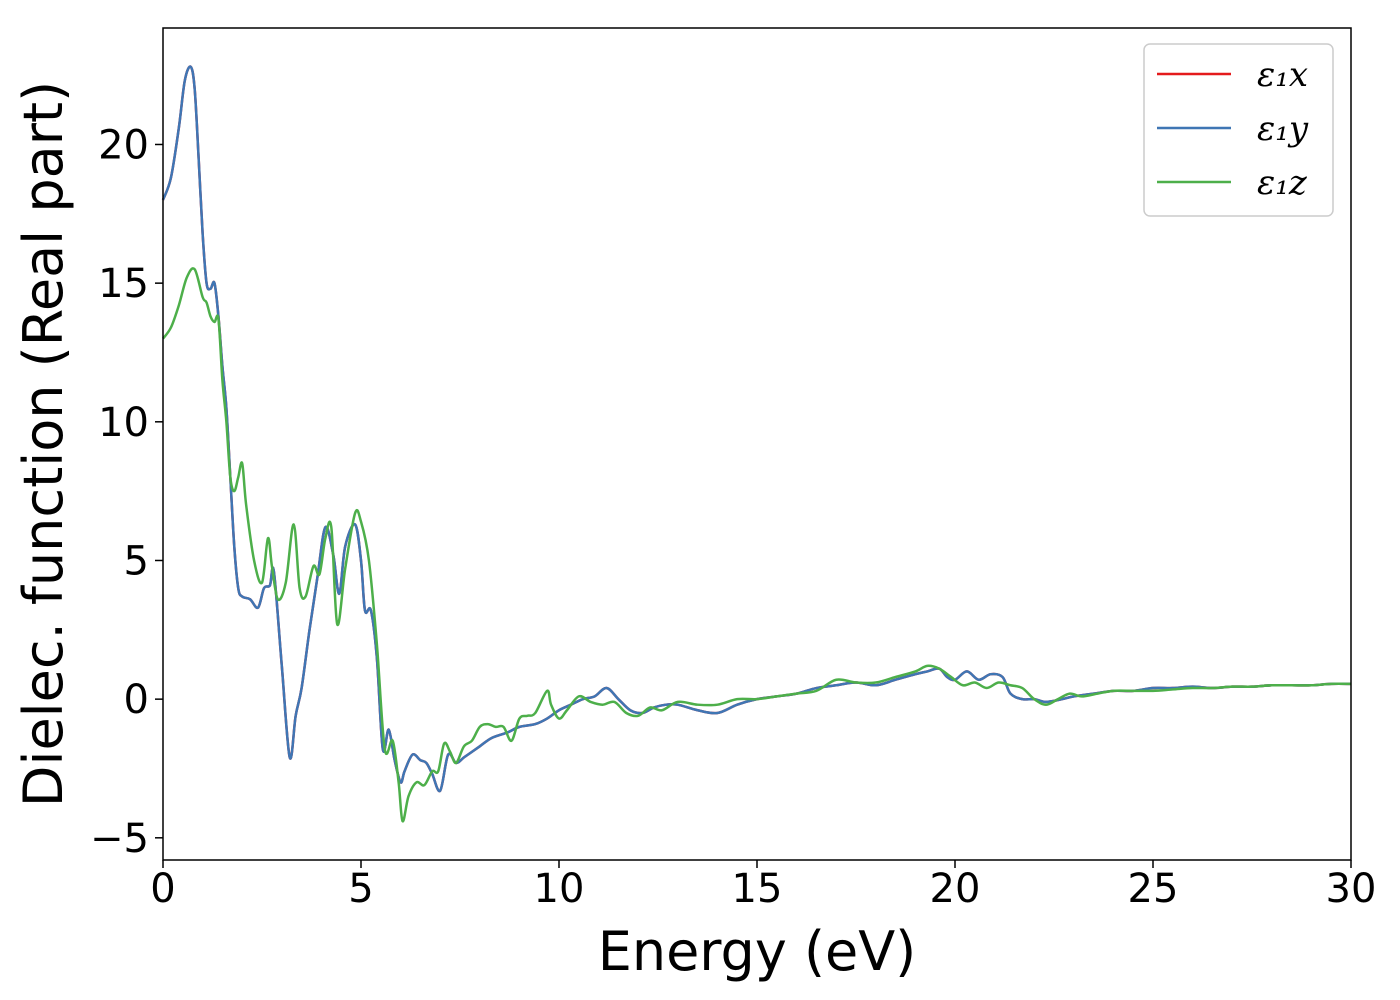 The width and height of the screenshot is (1400, 1000). I want to click on x-tick-label: 20, so click(955, 889).